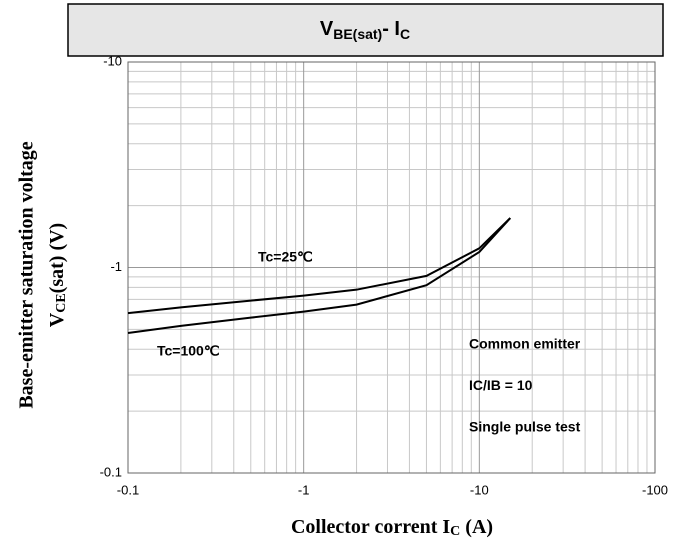 The width and height of the screenshot is (673, 549). What do you see at coordinates (655, 489) in the screenshot?
I see `x-tick-label: -100` at bounding box center [655, 489].